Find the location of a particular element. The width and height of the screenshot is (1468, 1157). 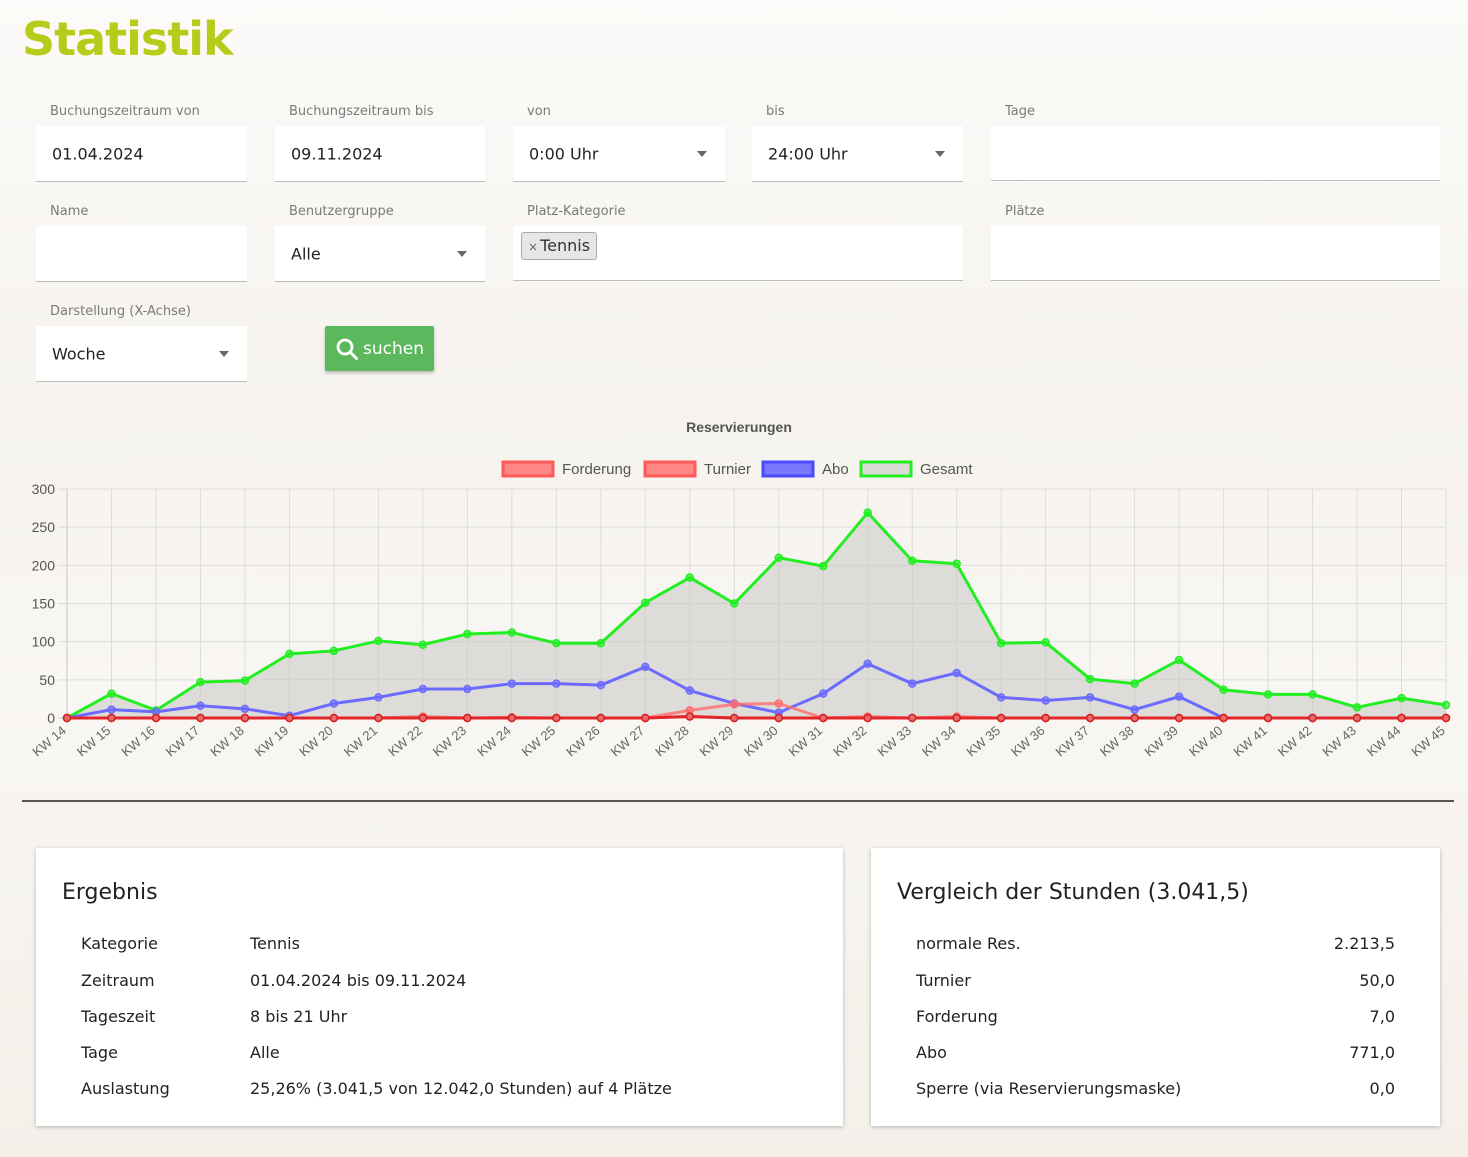

days-input is located at coordinates (1215, 153).